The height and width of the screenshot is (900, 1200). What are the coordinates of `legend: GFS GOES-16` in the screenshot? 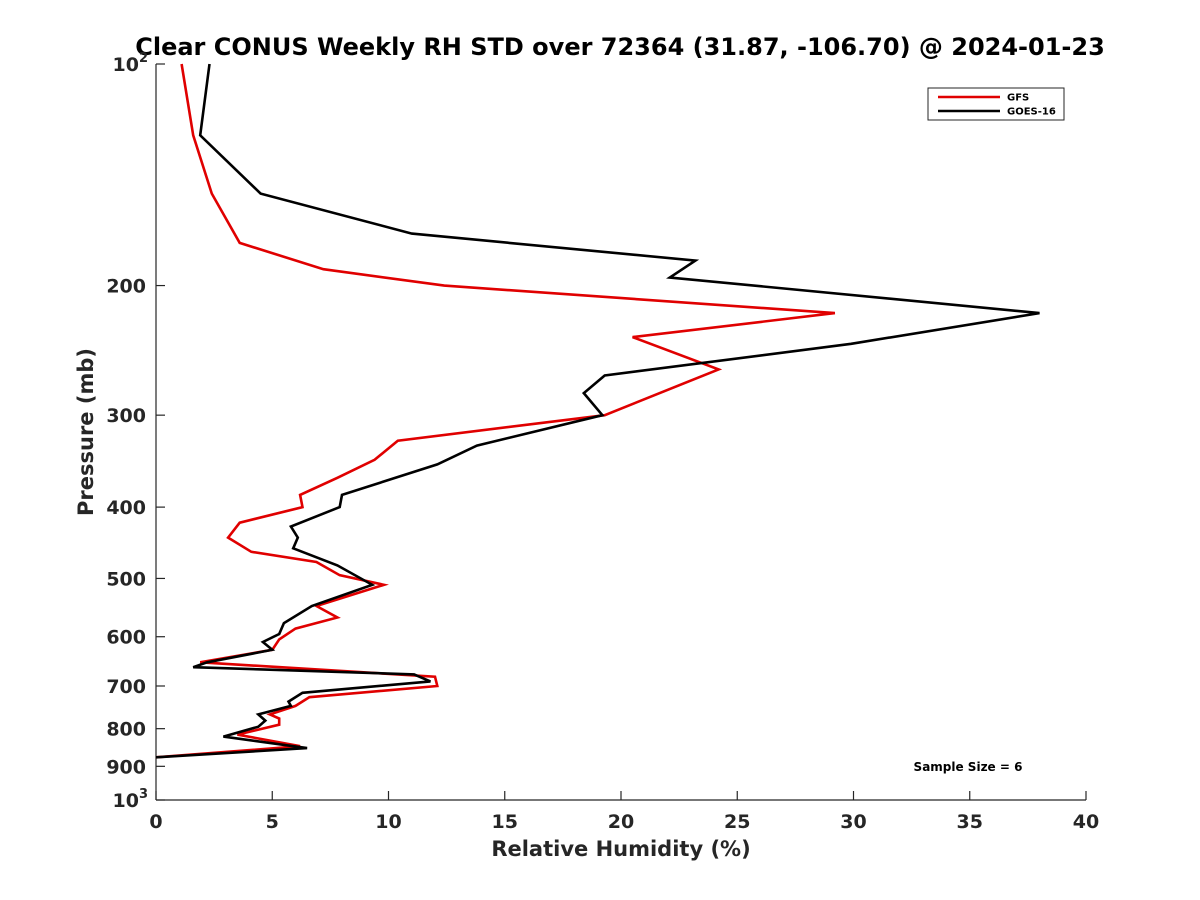 It's located at (996, 104).